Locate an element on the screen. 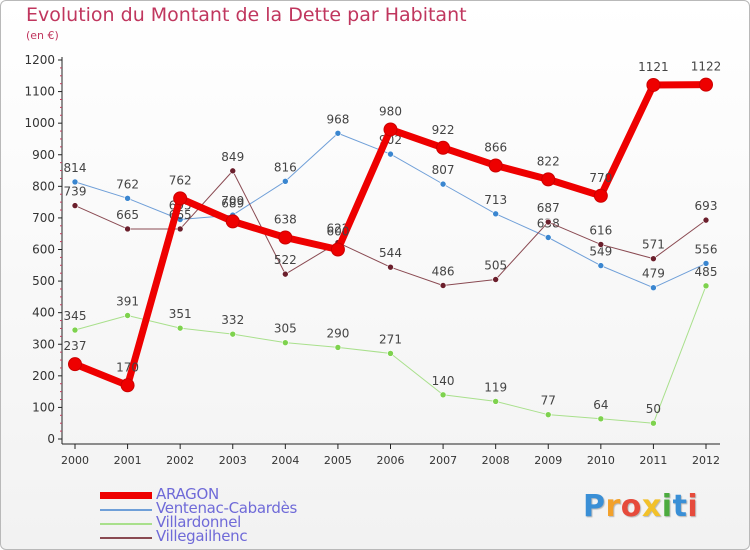 This screenshot has width=750, height=550. y-tick-label: 1100 is located at coordinates (39, 92).